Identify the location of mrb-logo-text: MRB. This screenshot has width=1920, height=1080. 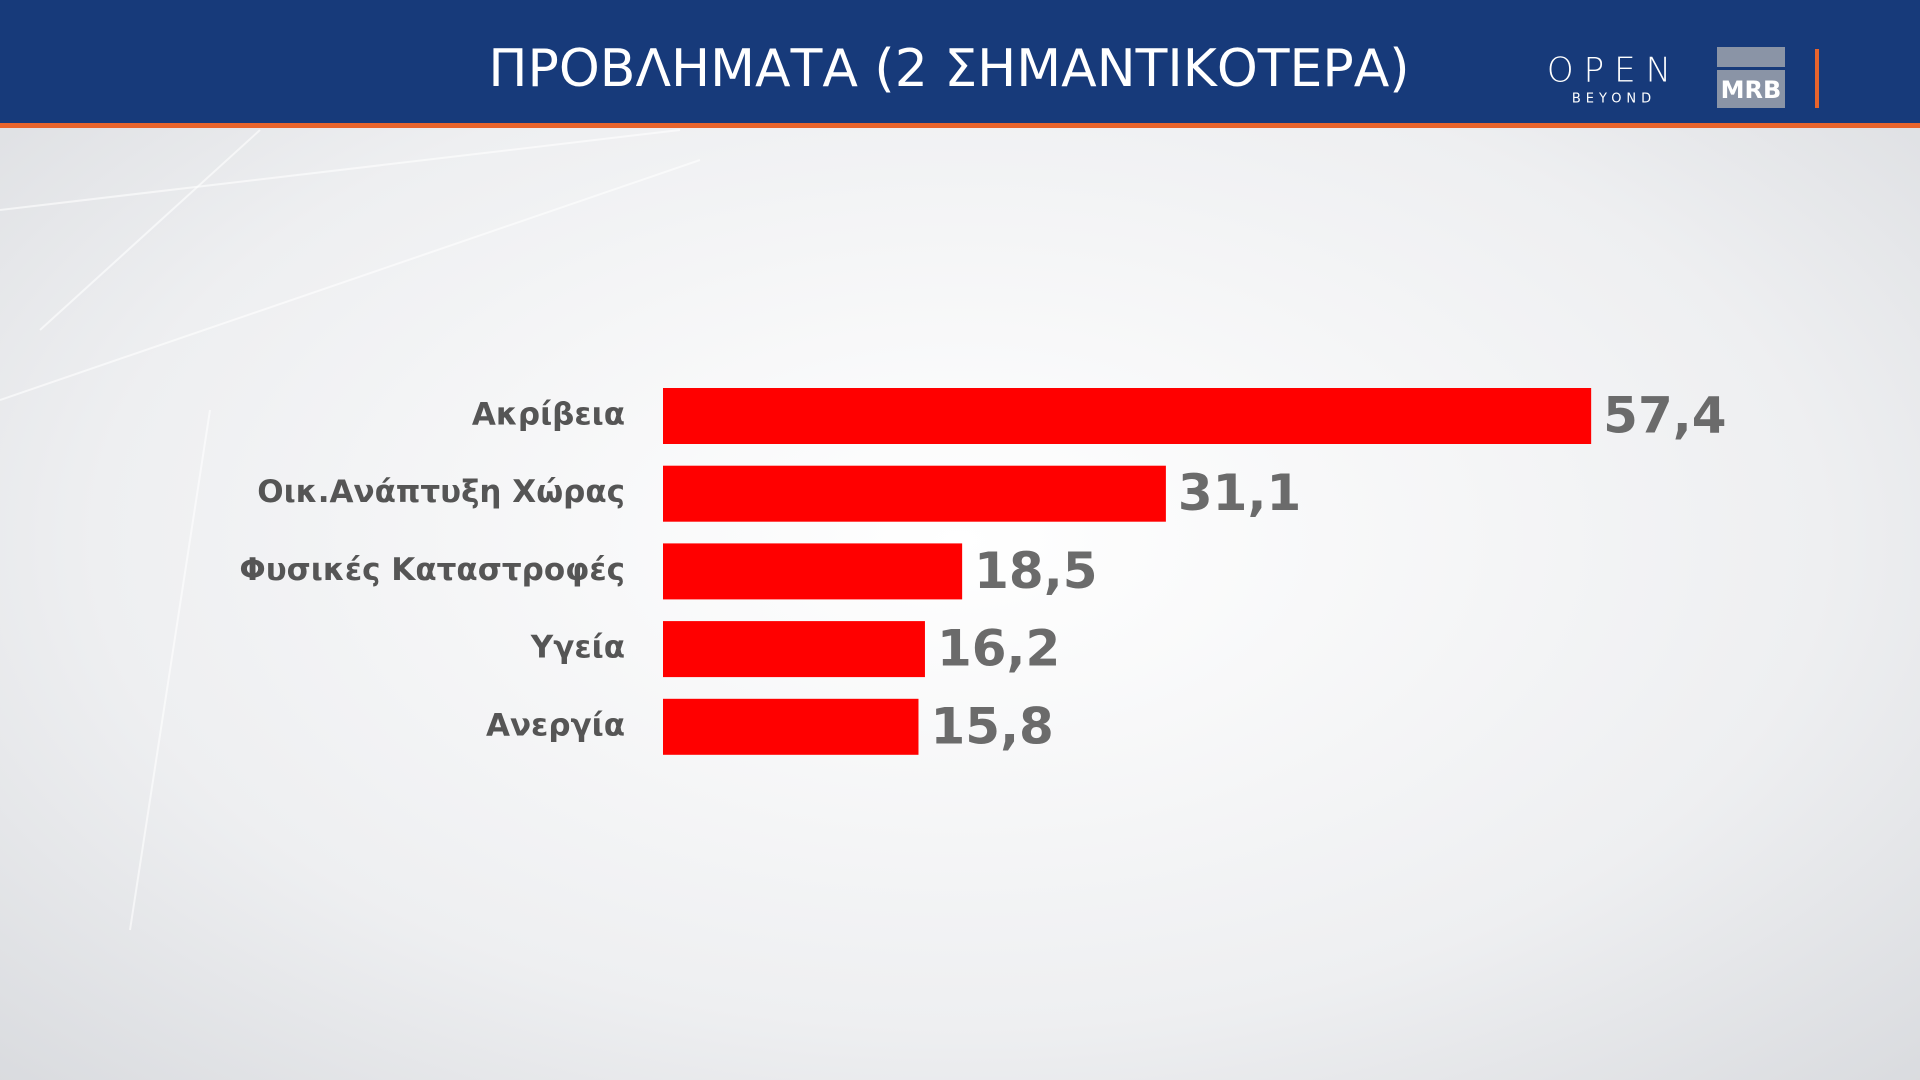
(1751, 90).